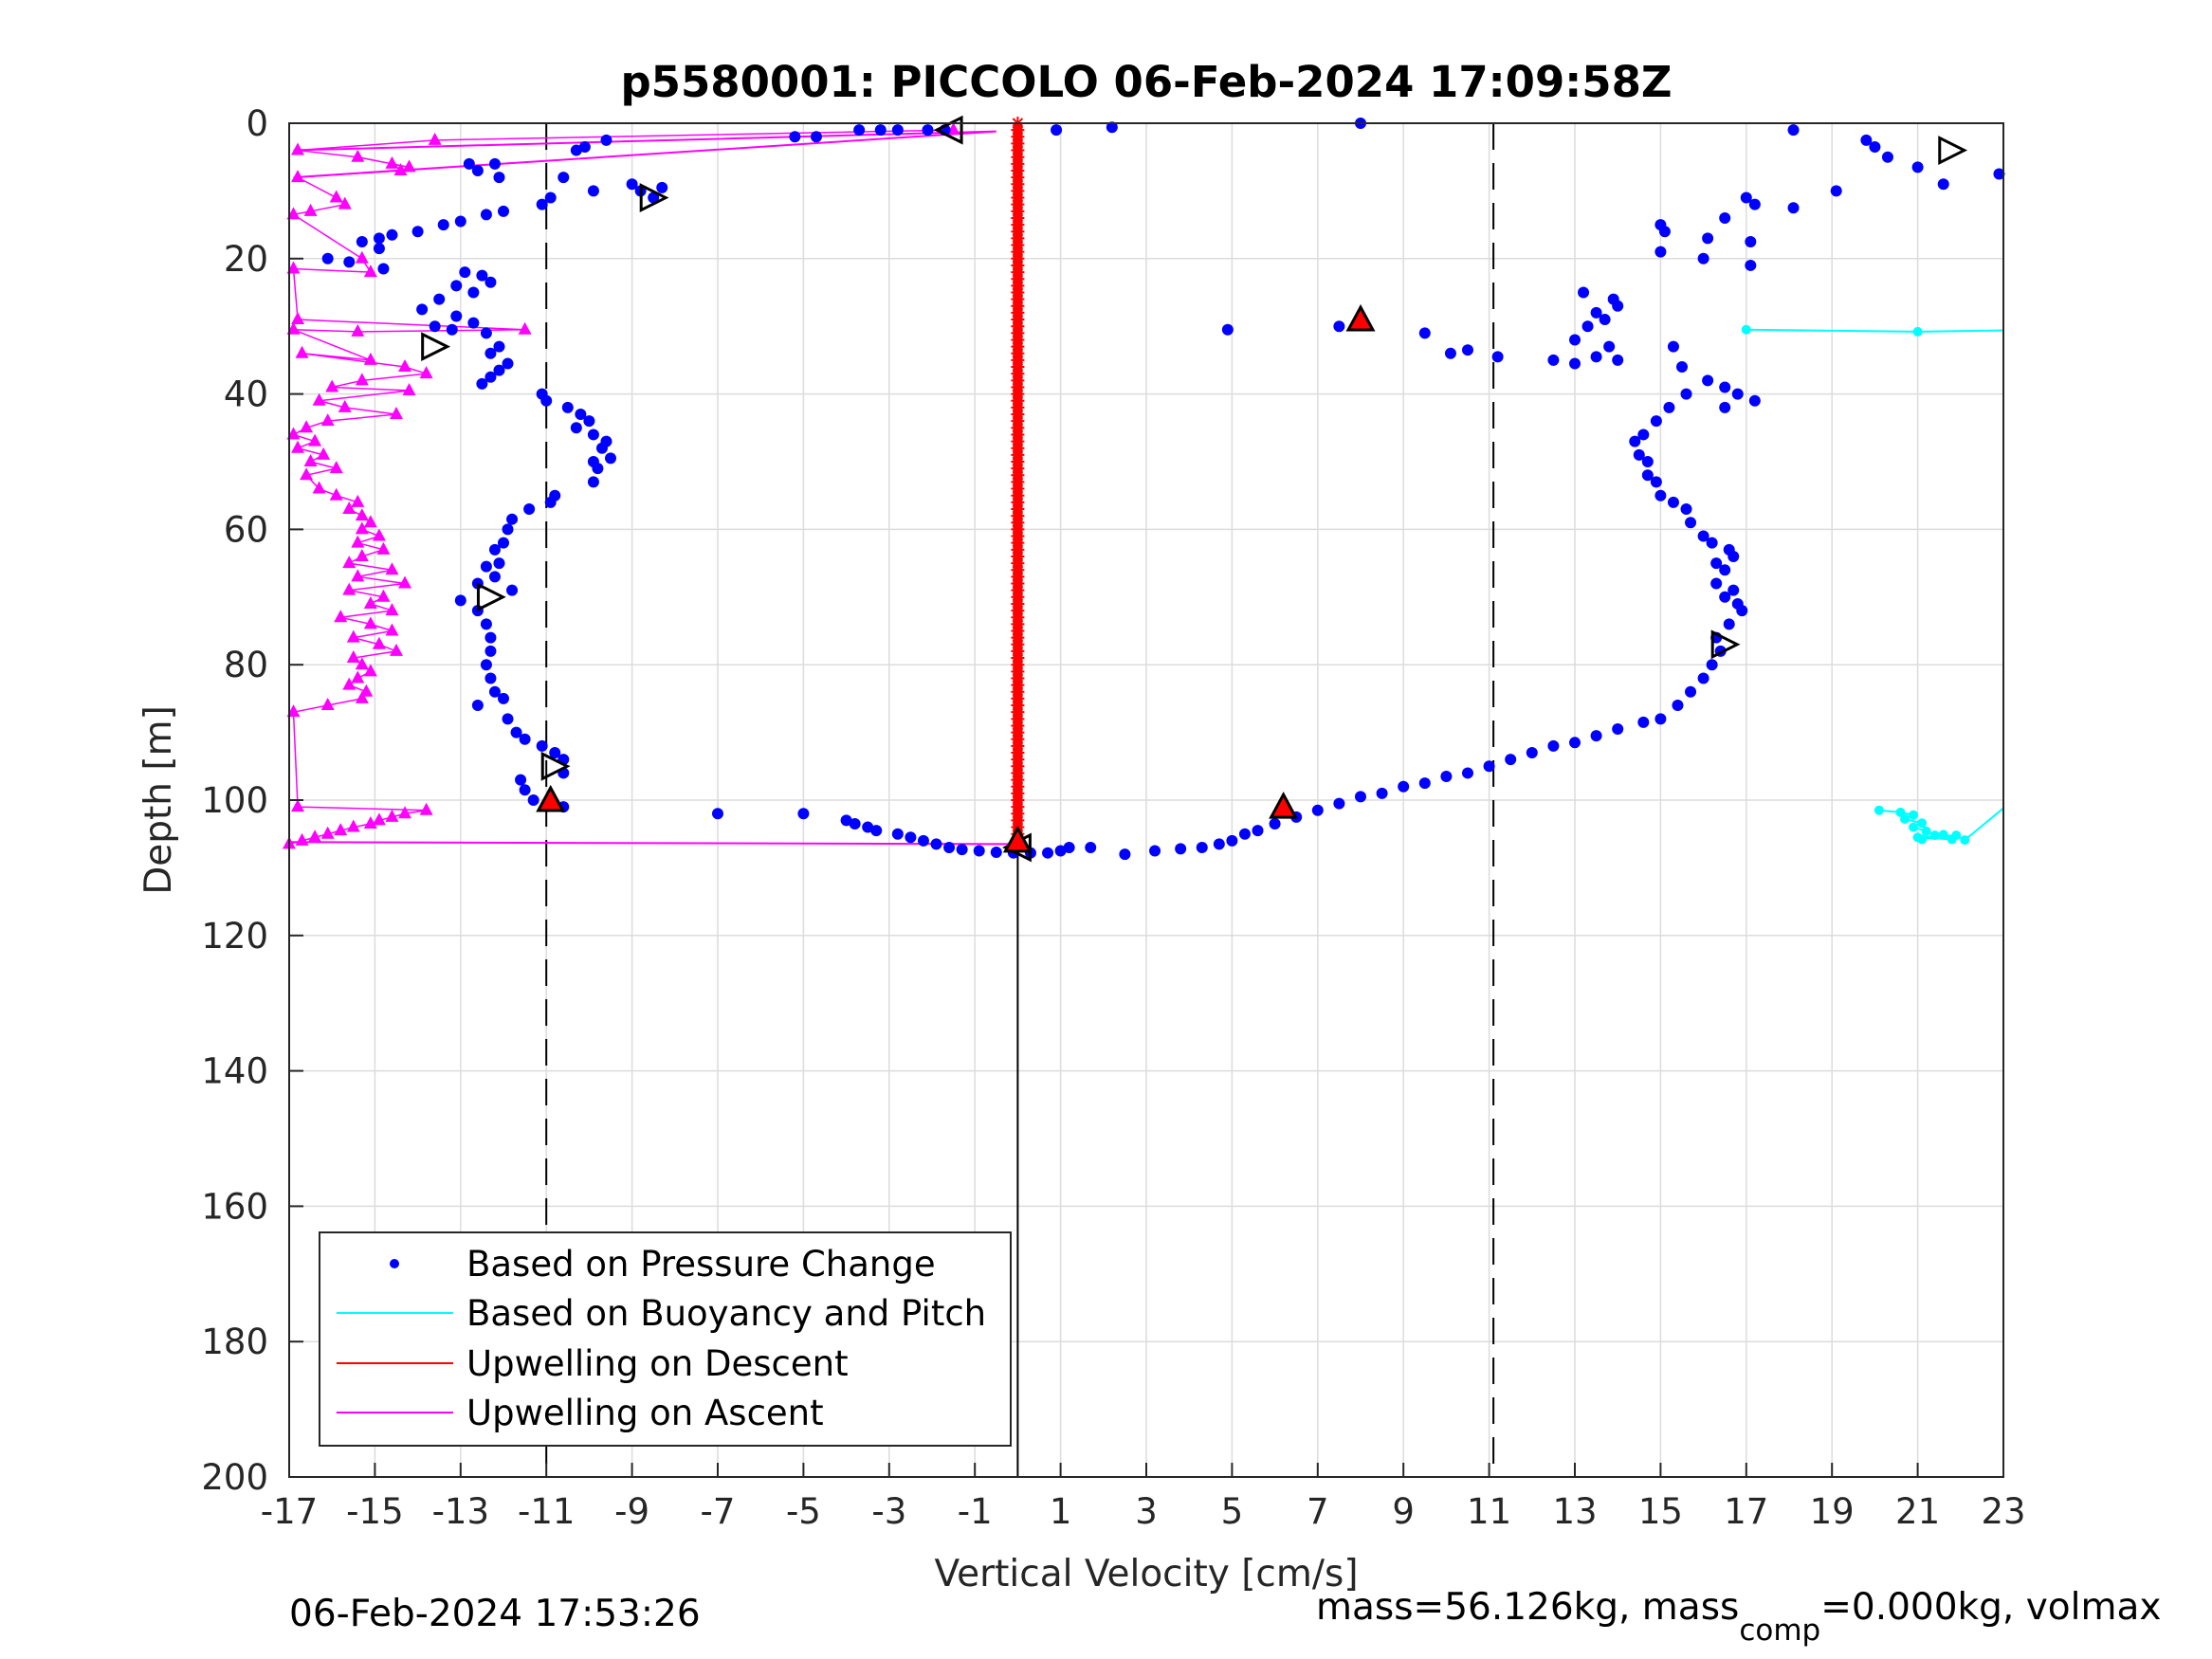  What do you see at coordinates (246, 259) in the screenshot?
I see `y-tick-label: 20` at bounding box center [246, 259].